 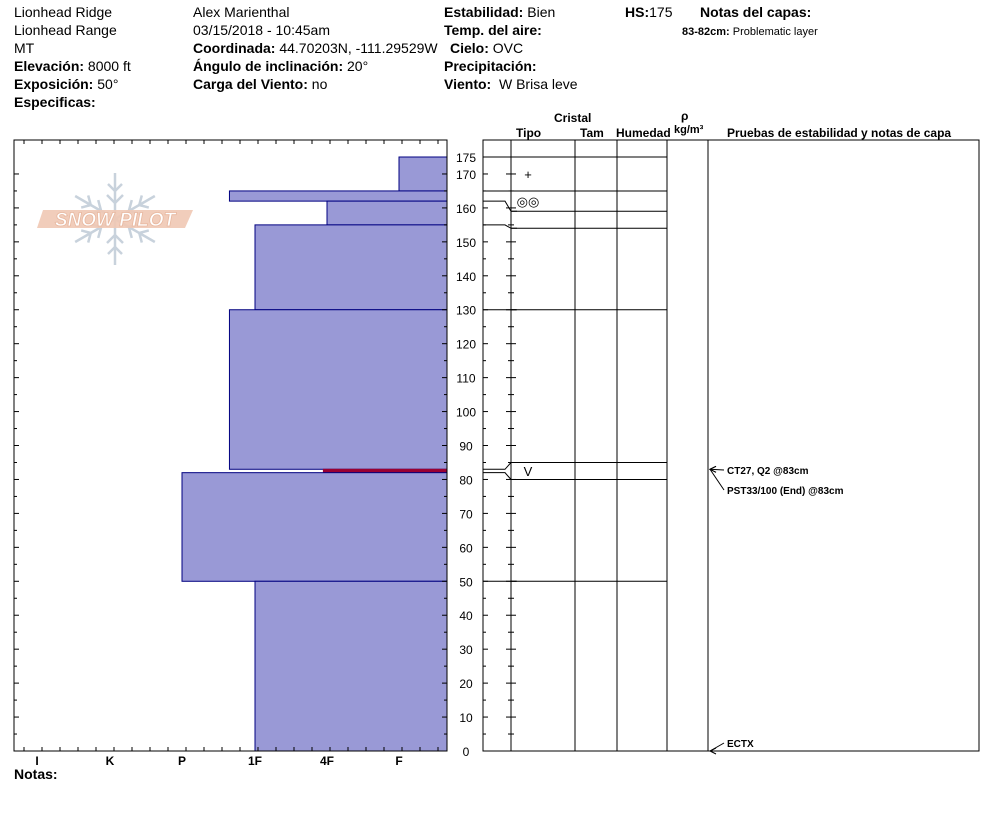 What do you see at coordinates (573, 118) in the screenshot?
I see `crystal-header: Cristal` at bounding box center [573, 118].